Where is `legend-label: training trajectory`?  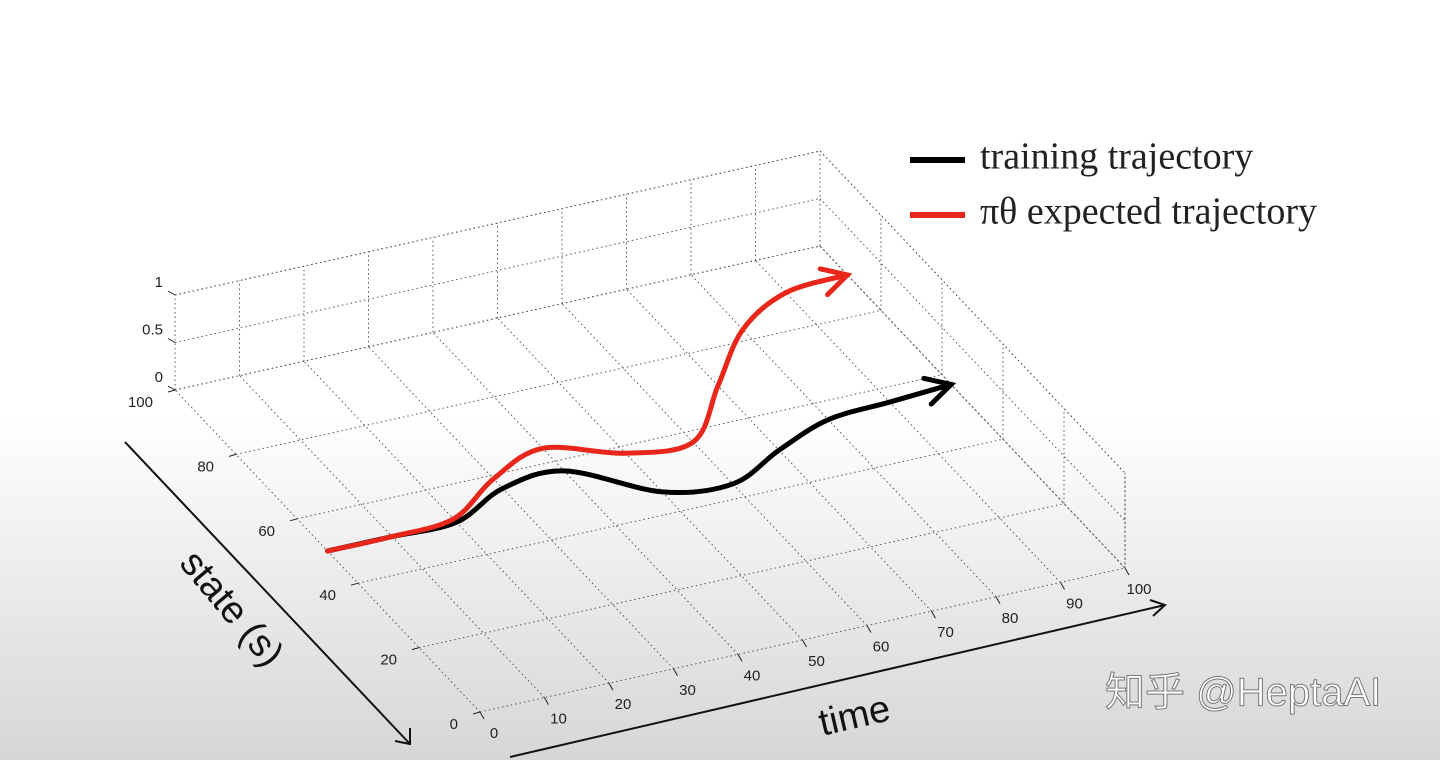 legend-label: training trajectory is located at coordinates (1116, 157).